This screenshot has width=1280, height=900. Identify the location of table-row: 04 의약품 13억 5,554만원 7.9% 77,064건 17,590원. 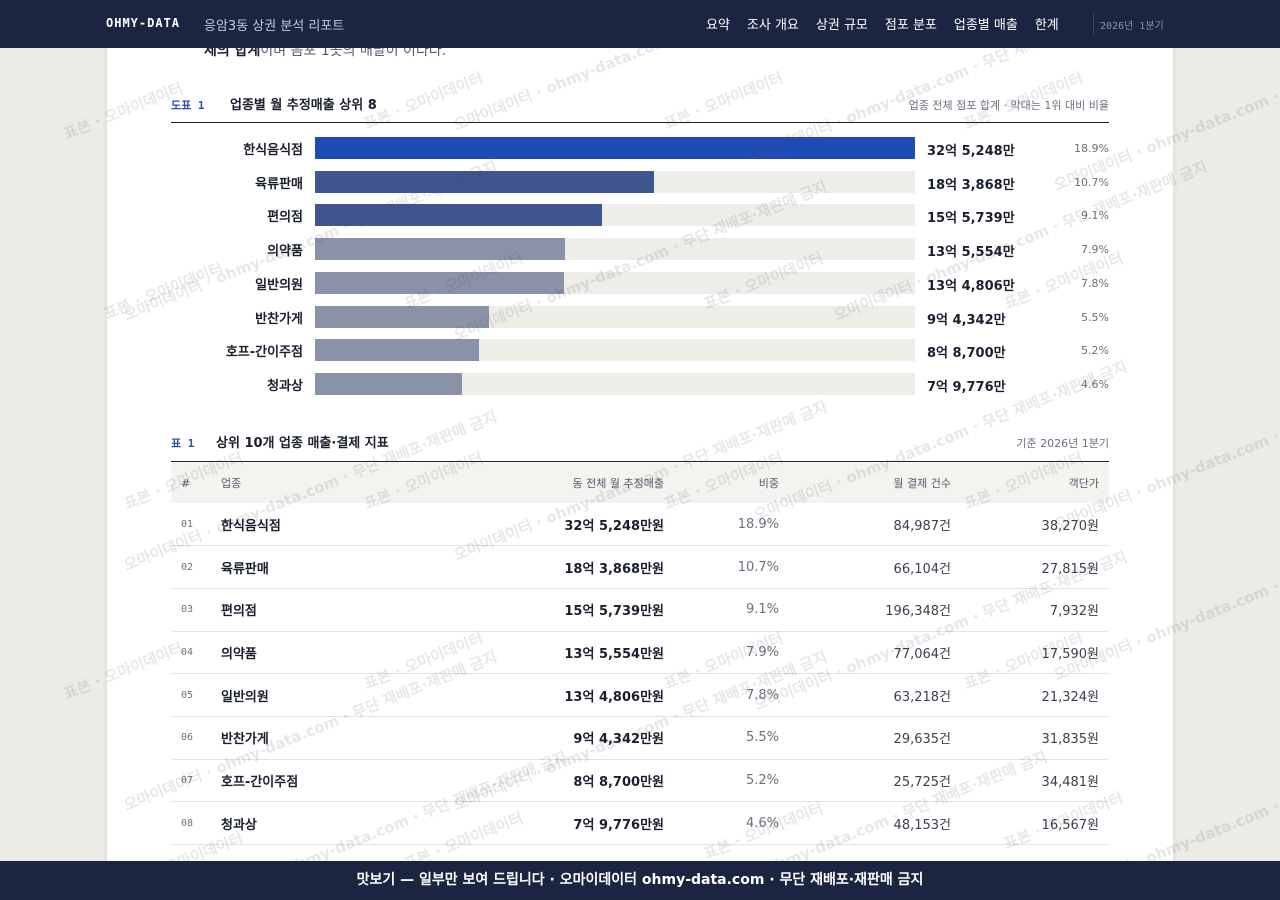
(640, 653).